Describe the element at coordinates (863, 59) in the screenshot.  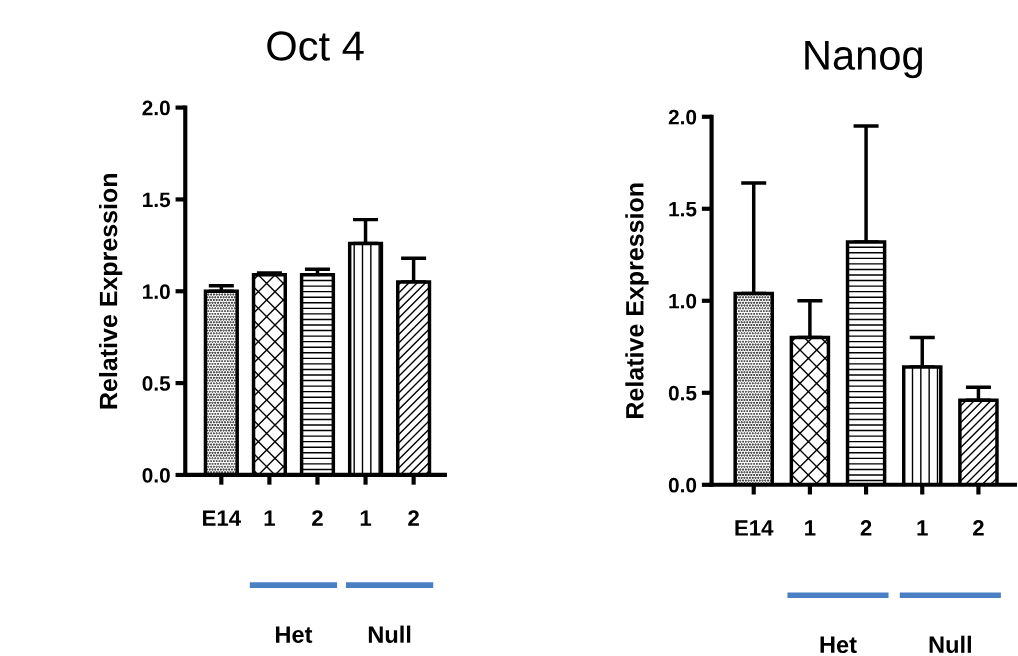
I see `chart-title: Nanog` at that location.